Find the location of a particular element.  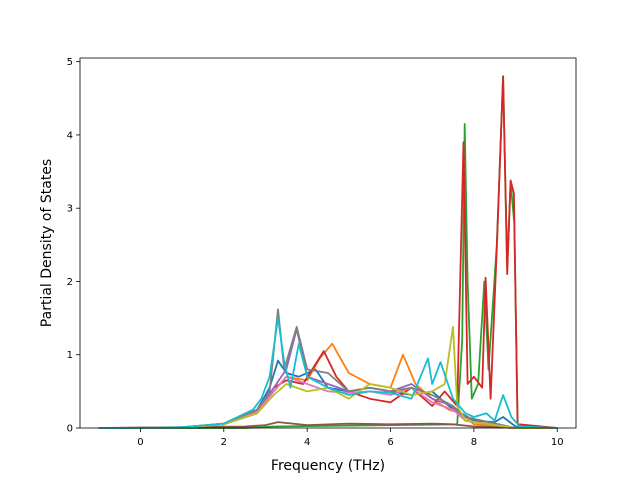

x-axis-label: Frequency (THz) is located at coordinates (328, 466).